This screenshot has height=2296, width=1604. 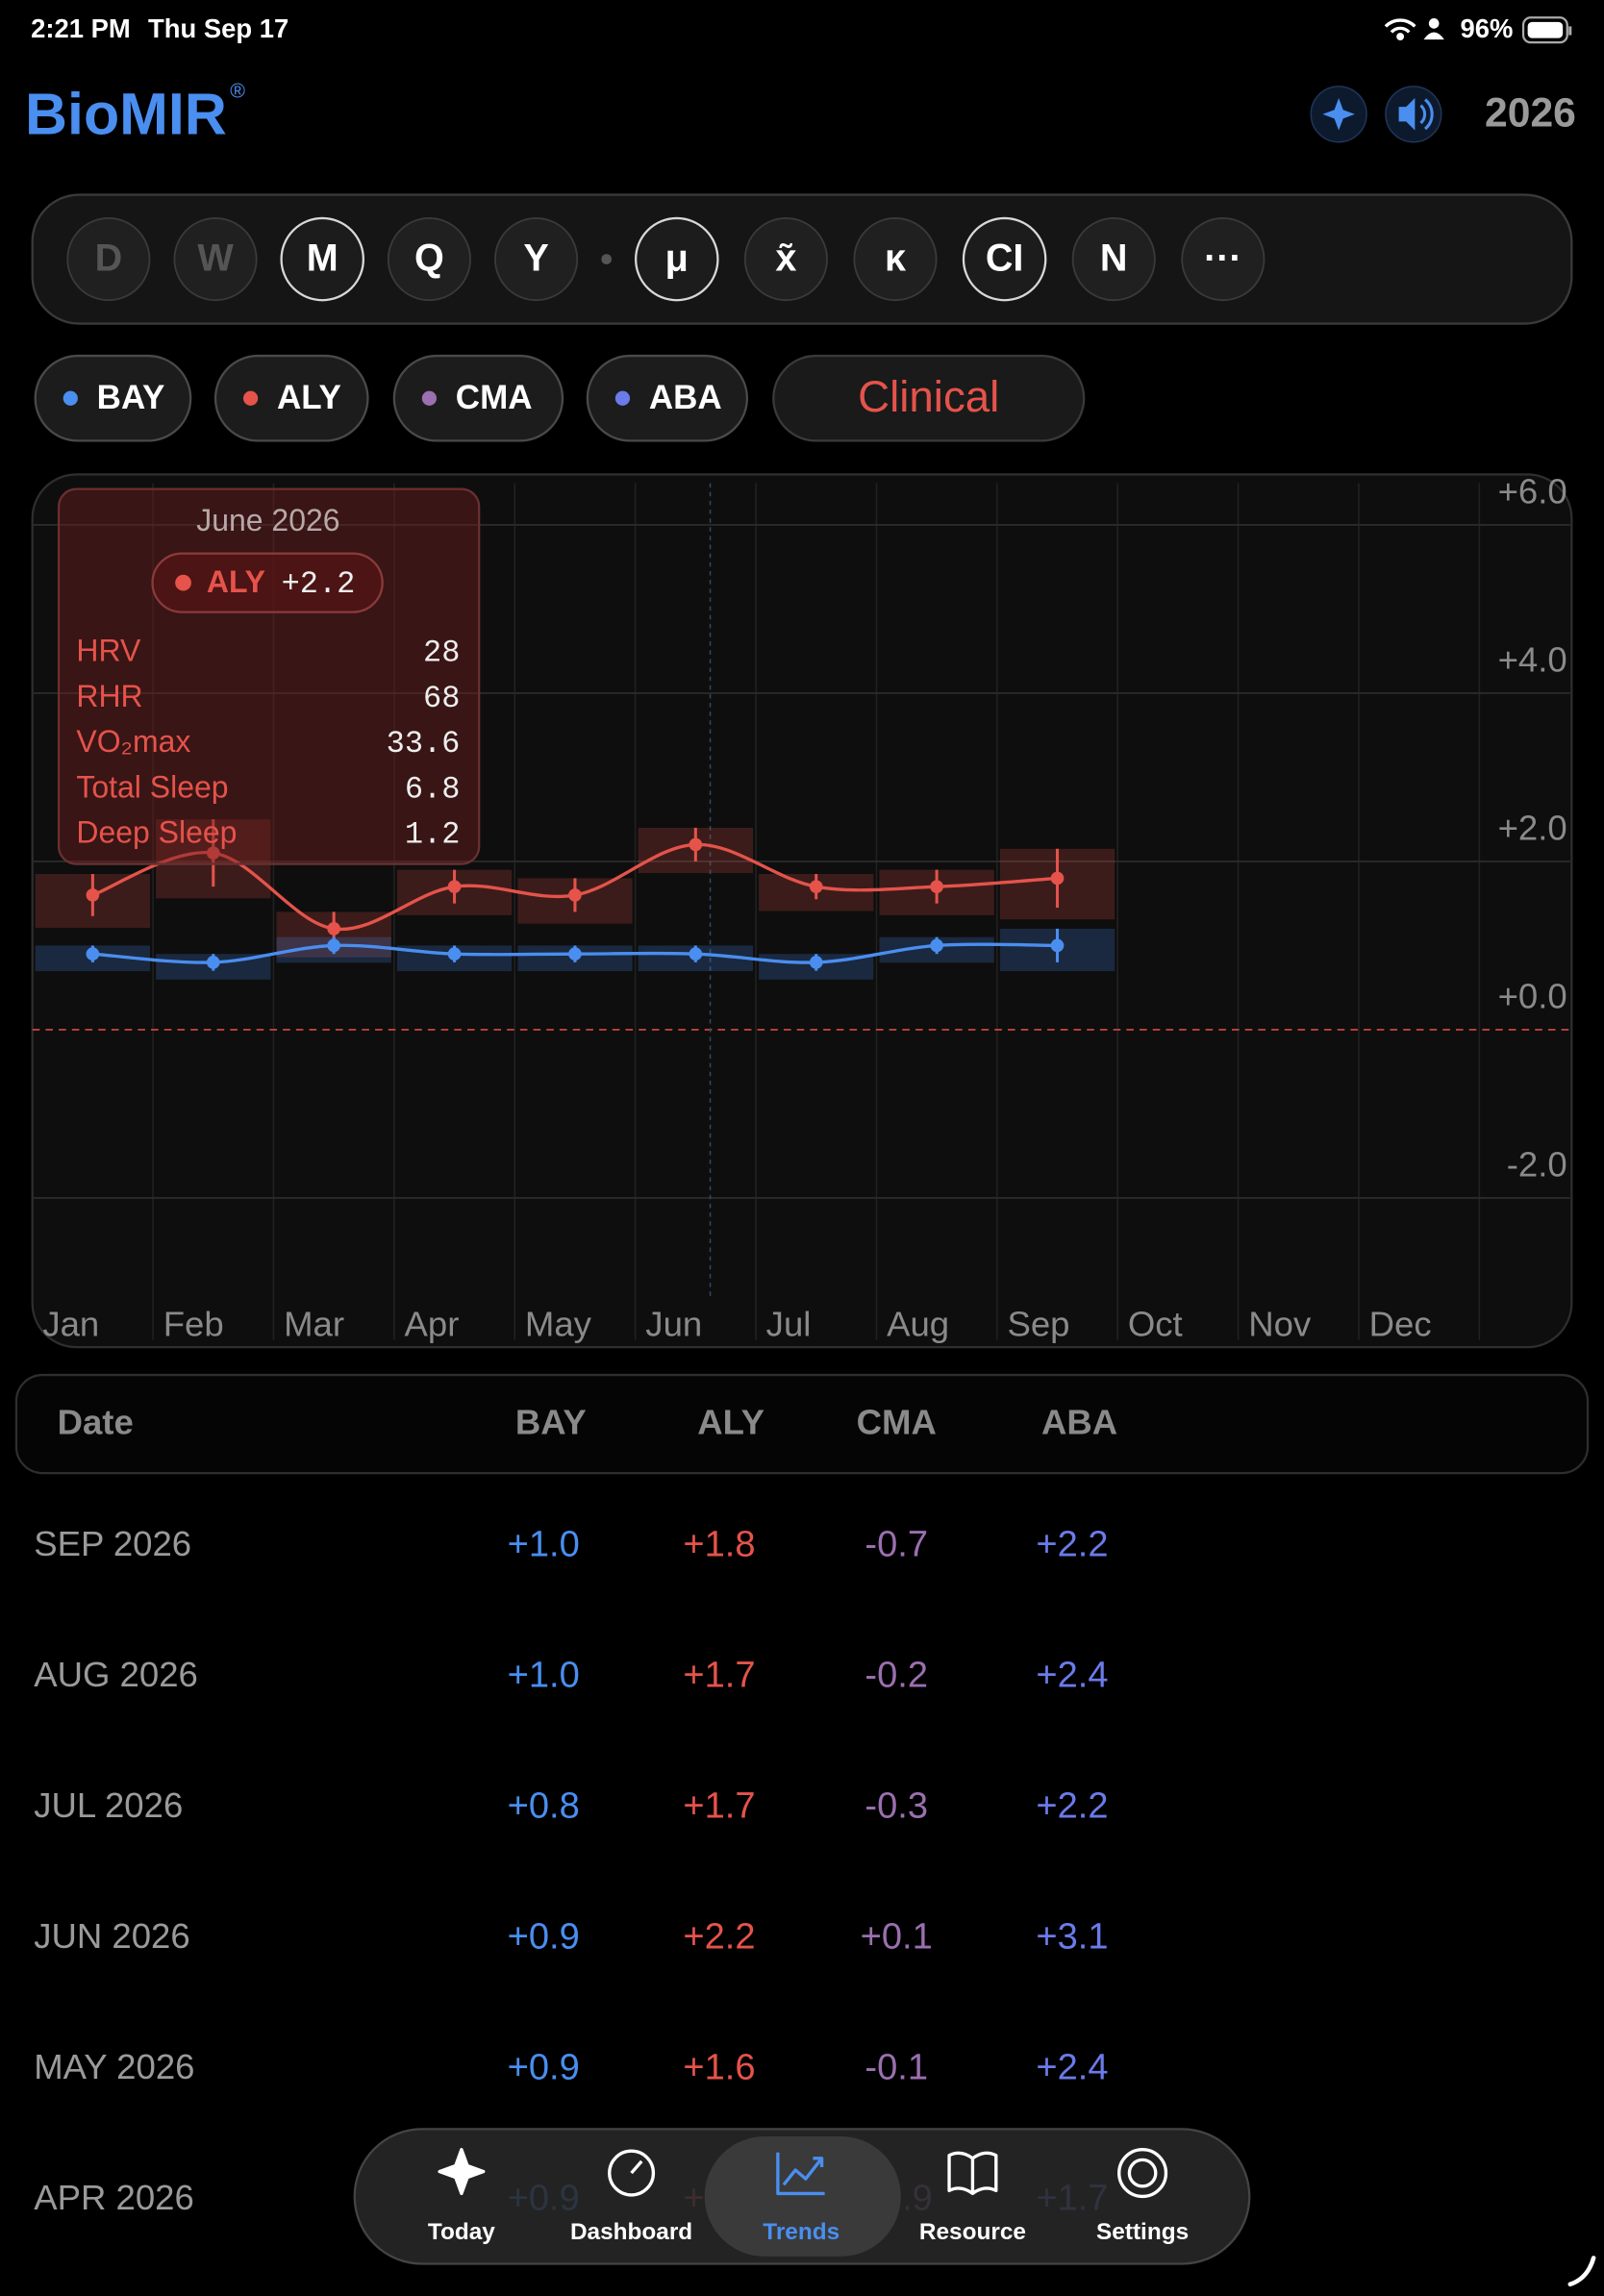 I want to click on period-button: CI, so click(x=1004, y=259).